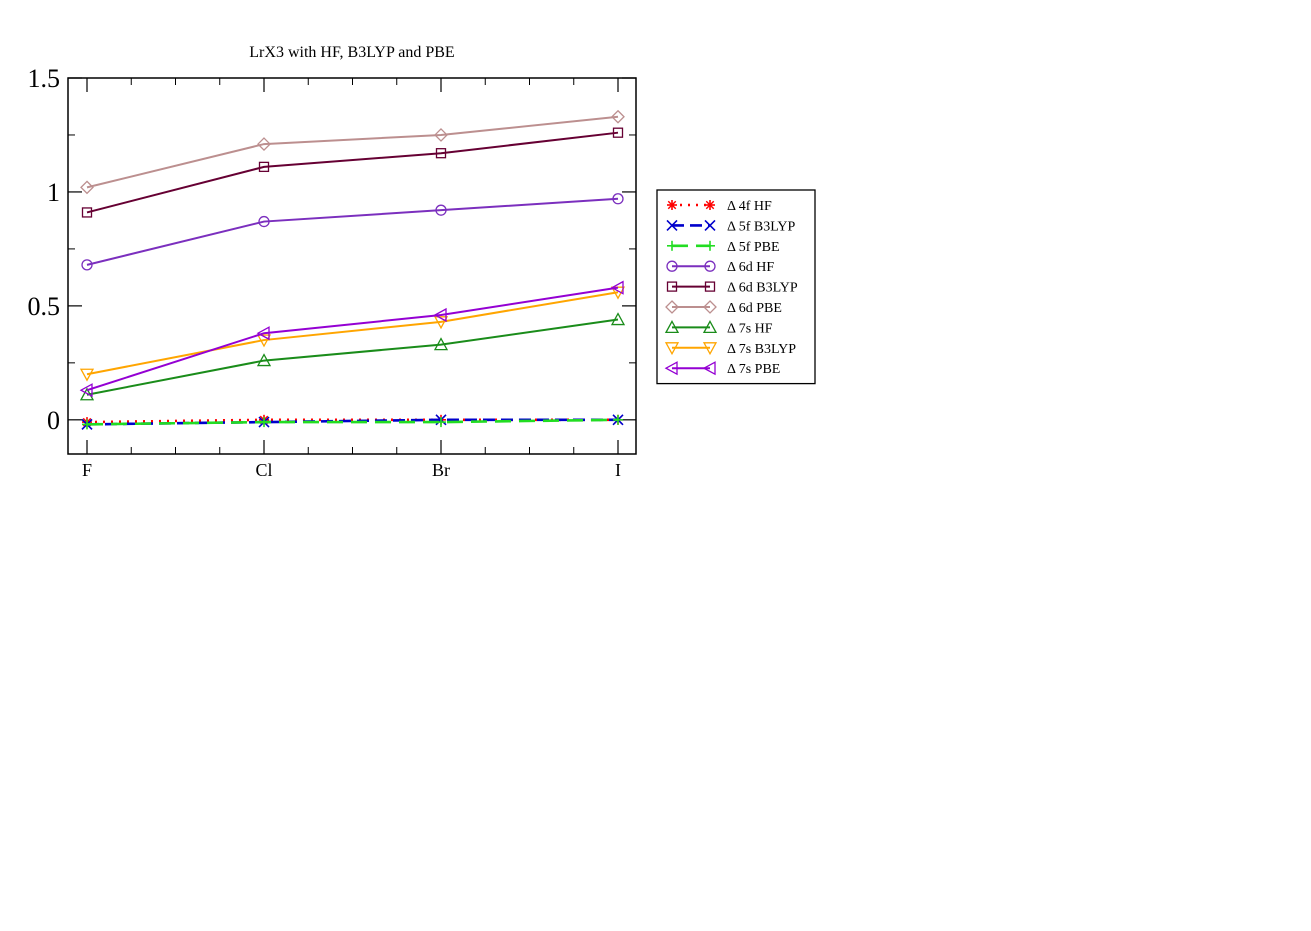 The height and width of the screenshot is (931, 1311). Describe the element at coordinates (53, 420) in the screenshot. I see `y-tick-label: 0` at that location.